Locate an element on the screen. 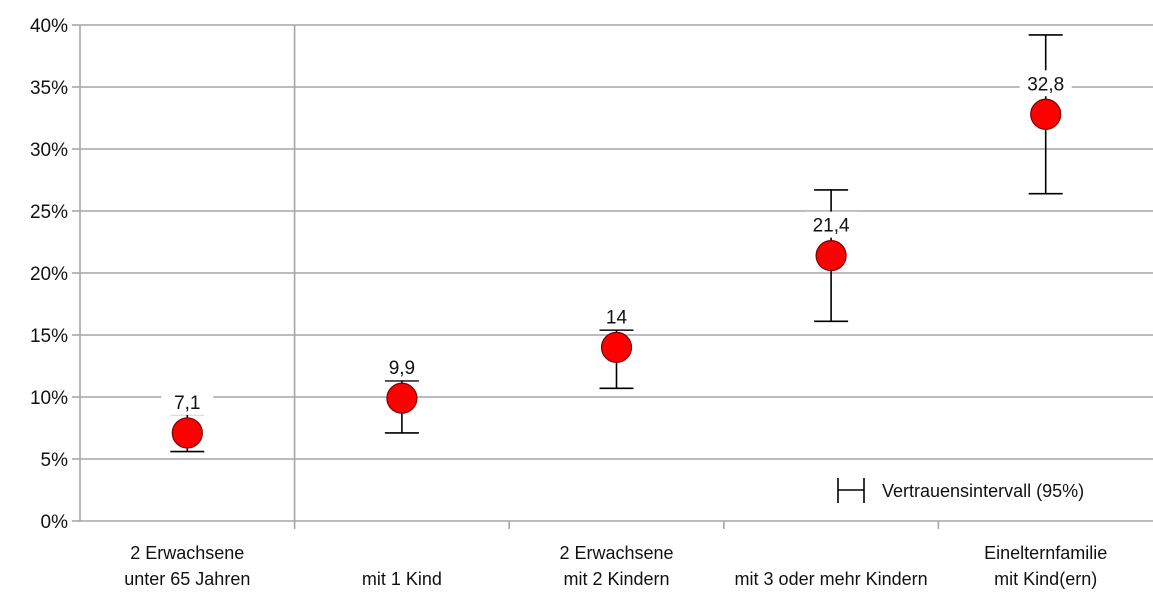 This screenshot has width=1153, height=592. y-axis-tick-label: 5% is located at coordinates (55, 460).